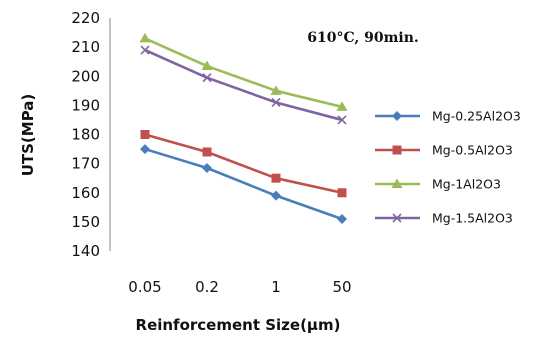 This screenshot has height=338, width=537. Describe the element at coordinates (239, 287) in the screenshot. I see `x-tick-labels: 0.05 0.2 1 50` at that location.